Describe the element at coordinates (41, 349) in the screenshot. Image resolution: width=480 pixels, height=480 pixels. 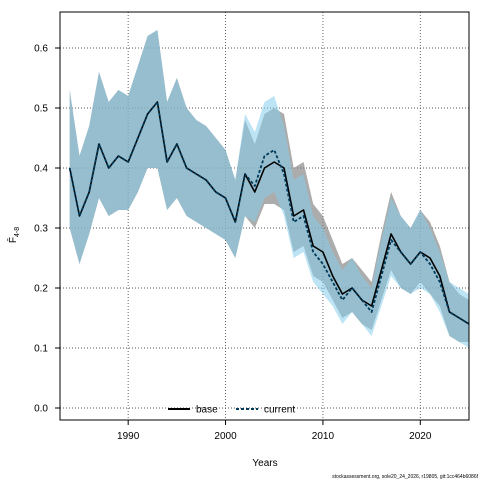
I see `y-tick-label: 0.1` at that location.